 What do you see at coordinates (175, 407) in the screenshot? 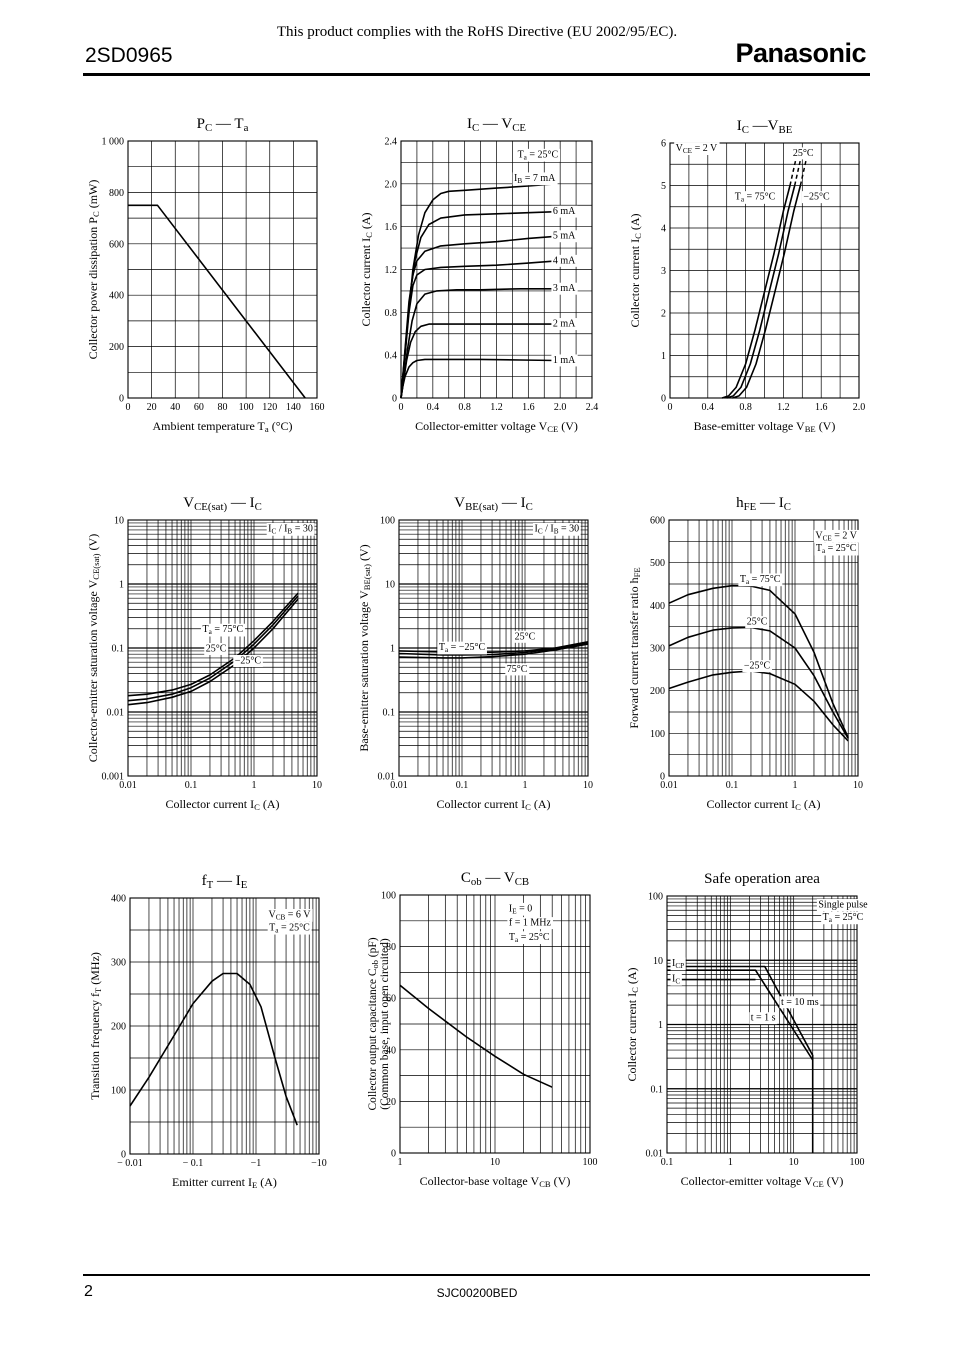
I see `x-tick-label: 40` at bounding box center [175, 407].